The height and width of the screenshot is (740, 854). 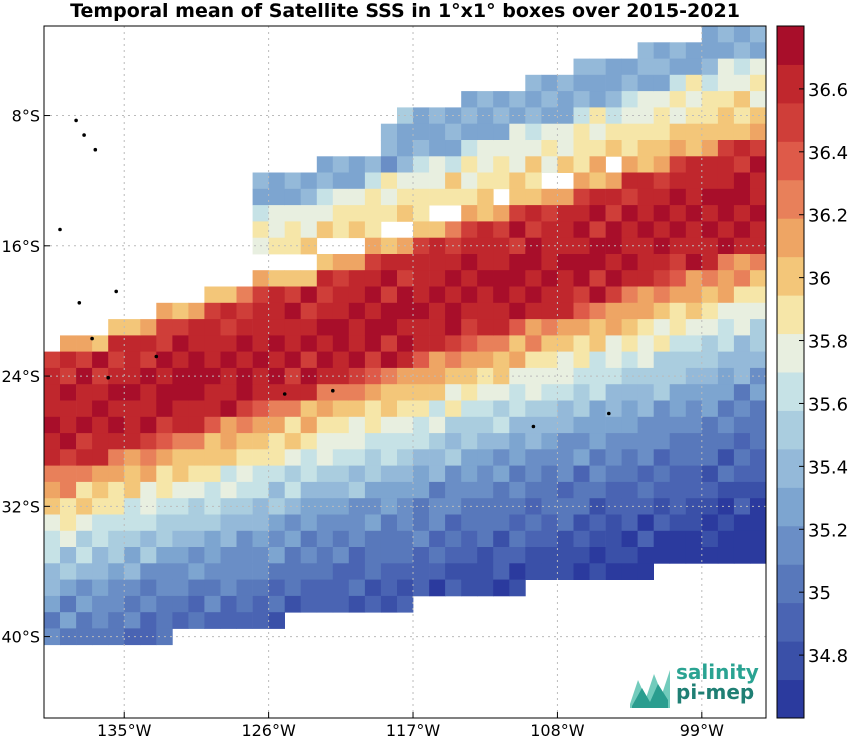 What do you see at coordinates (790, 45) in the screenshot?
I see `colorbar-segment` at bounding box center [790, 45].